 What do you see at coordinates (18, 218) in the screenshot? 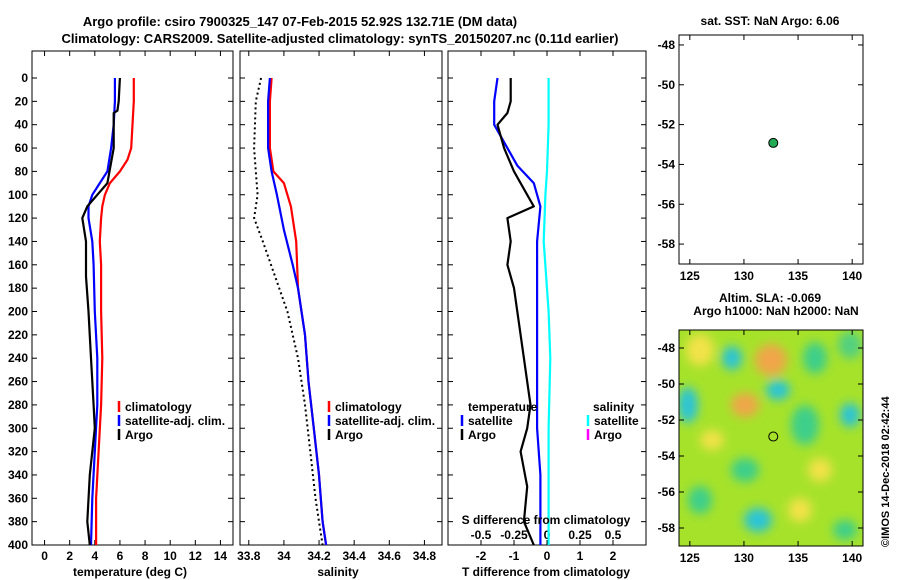
I see `y-tick-label: 120` at bounding box center [18, 218].